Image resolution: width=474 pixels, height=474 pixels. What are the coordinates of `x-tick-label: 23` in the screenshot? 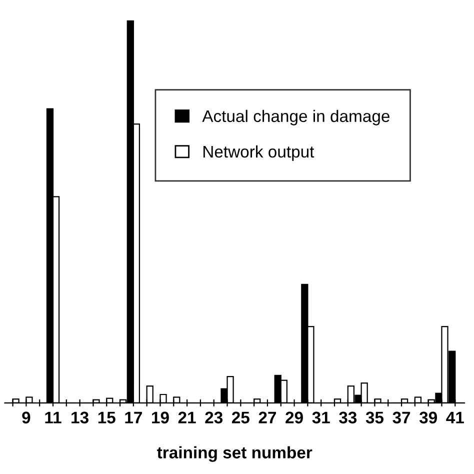 It's located at (214, 418).